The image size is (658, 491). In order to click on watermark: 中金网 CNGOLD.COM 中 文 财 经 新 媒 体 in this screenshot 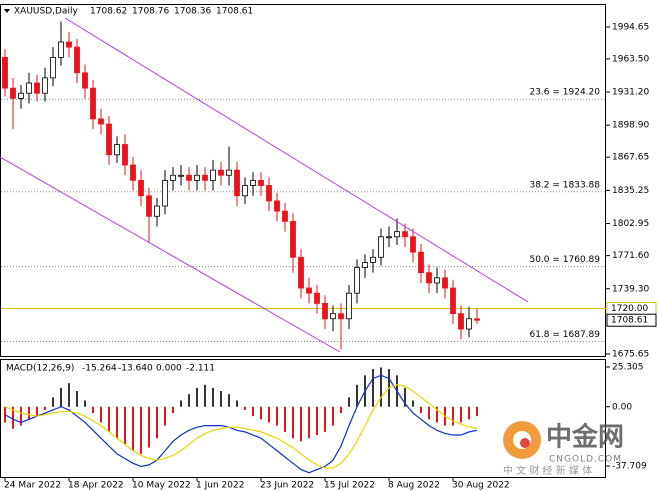, I will do `click(563, 449)`.